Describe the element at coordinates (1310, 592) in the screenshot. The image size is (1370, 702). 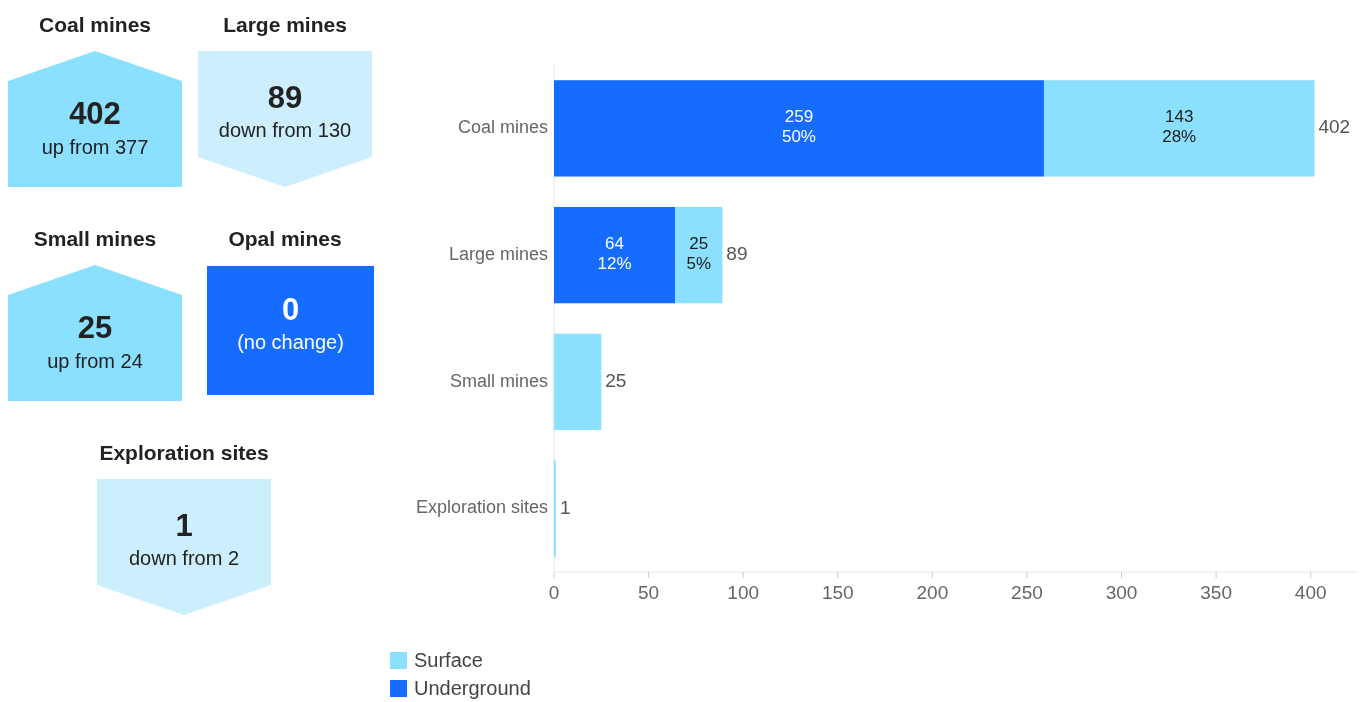
I see `x-tick-label: 400` at that location.